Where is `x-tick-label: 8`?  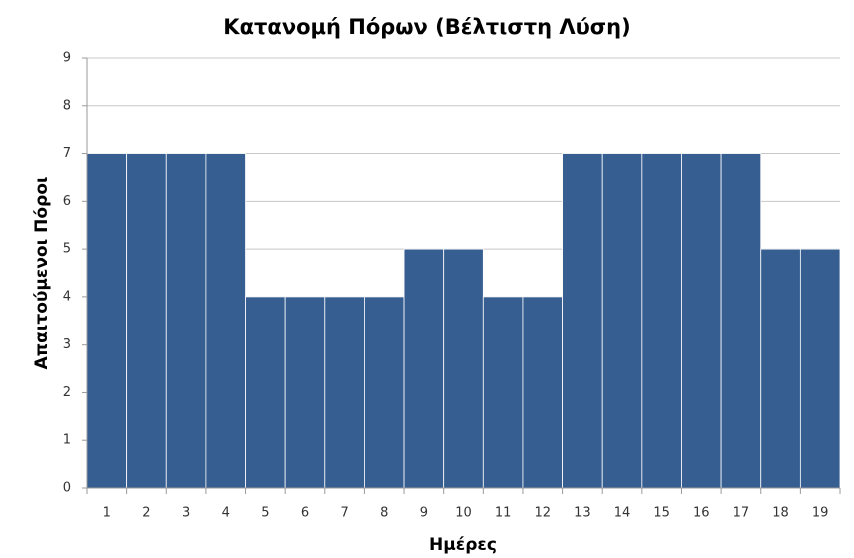
x-tick-label: 8 is located at coordinates (384, 513).